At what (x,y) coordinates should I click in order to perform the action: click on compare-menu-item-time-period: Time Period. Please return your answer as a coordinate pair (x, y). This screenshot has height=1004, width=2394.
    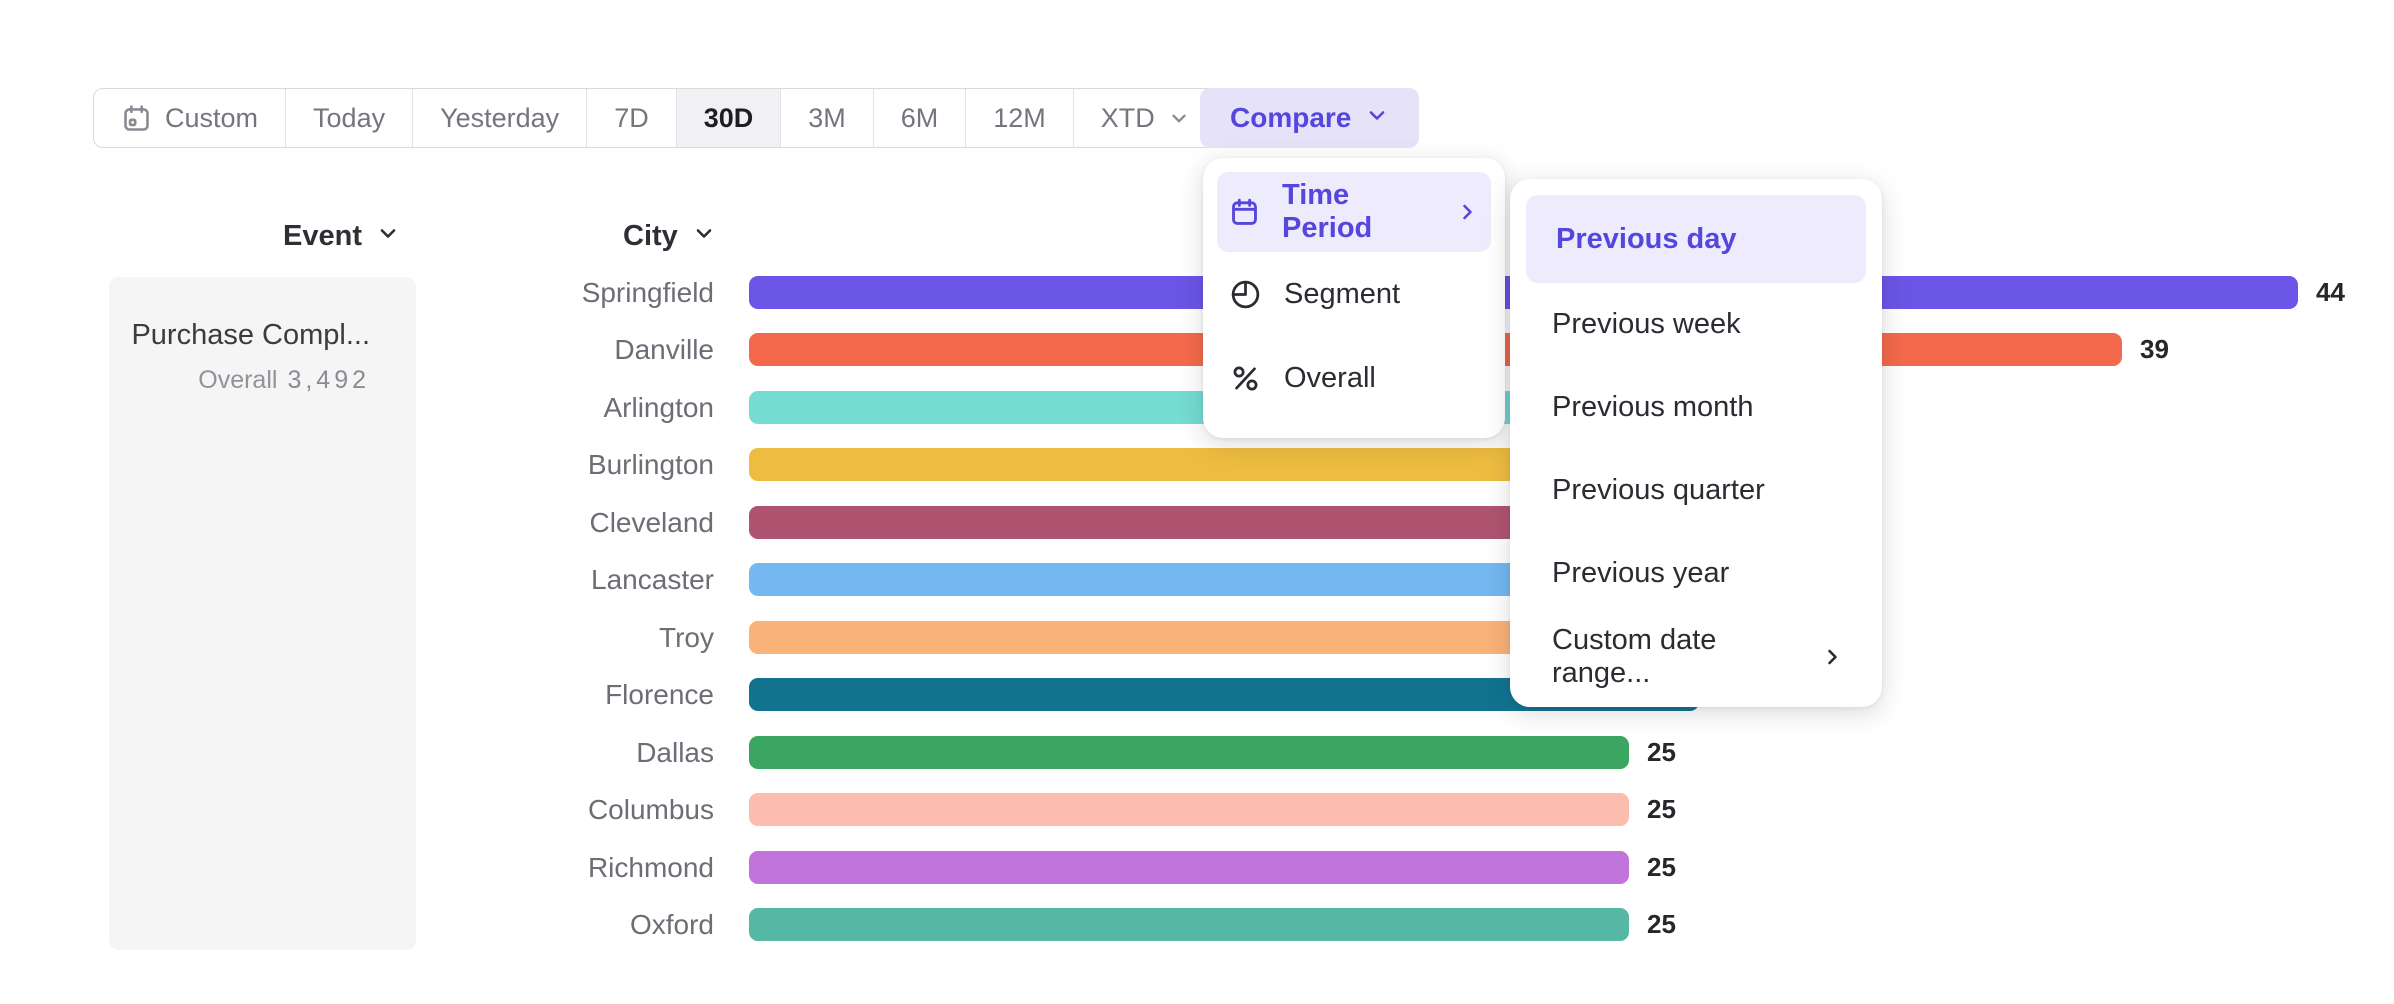
    Looking at the image, I should click on (1354, 212).